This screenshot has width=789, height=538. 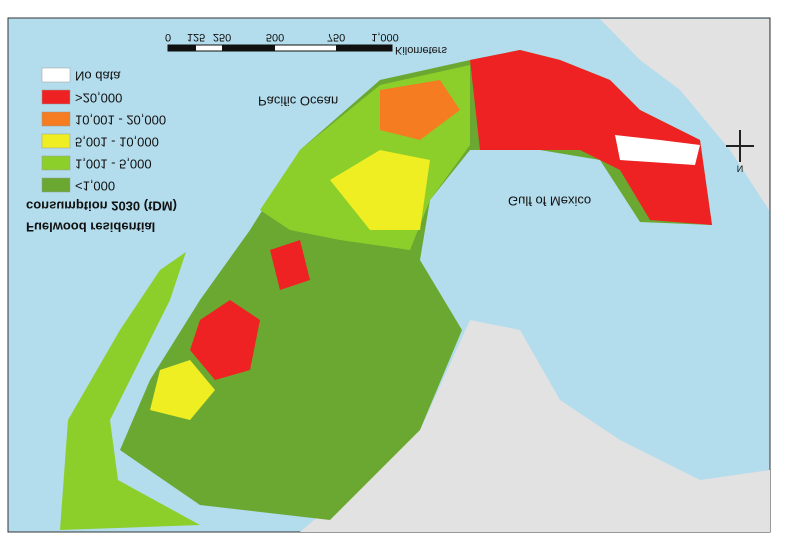 What do you see at coordinates (657, 150) in the screenshot?
I see `region-nodata` at bounding box center [657, 150].